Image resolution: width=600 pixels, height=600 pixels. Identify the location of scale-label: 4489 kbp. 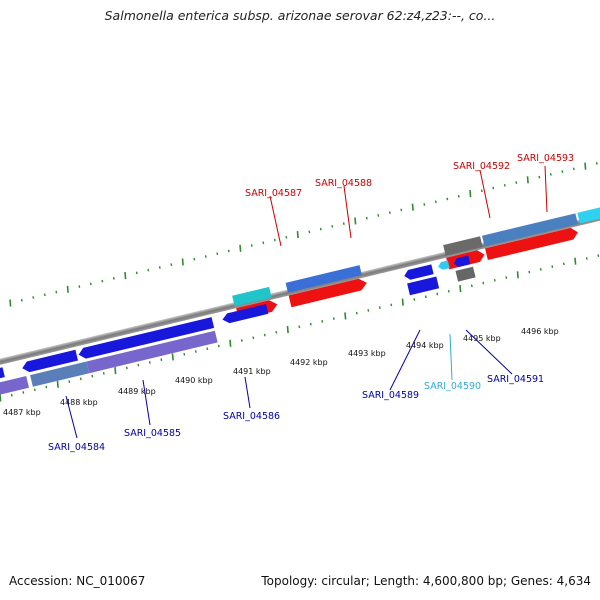
(137, 391).